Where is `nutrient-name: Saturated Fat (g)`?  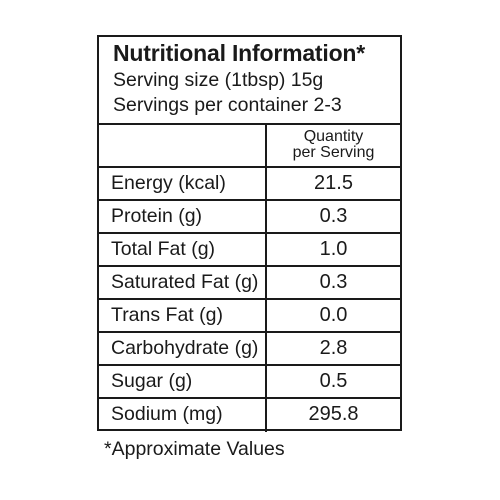
nutrient-name: Saturated Fat (g) is located at coordinates (183, 282).